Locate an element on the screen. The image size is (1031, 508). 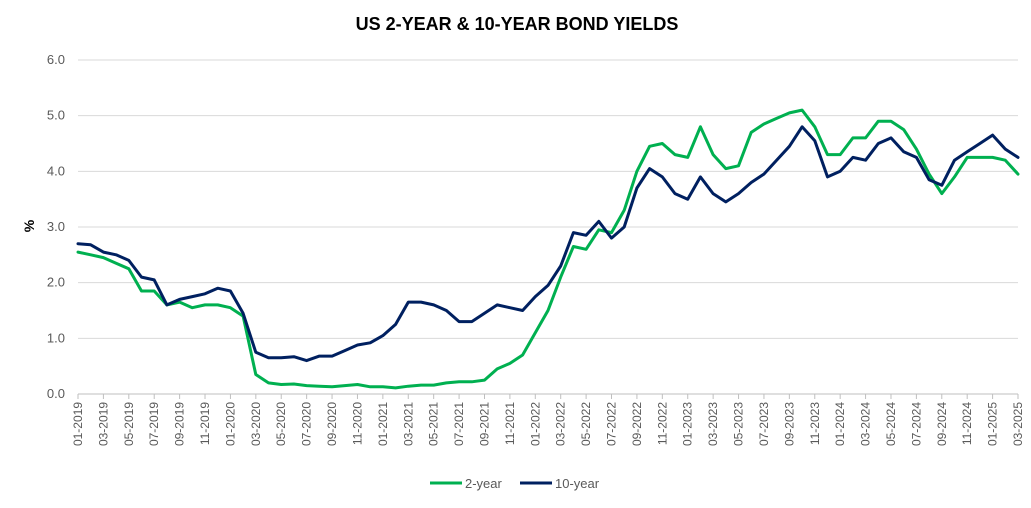
x-tick-label: 09-2022 is located at coordinates (637, 424).